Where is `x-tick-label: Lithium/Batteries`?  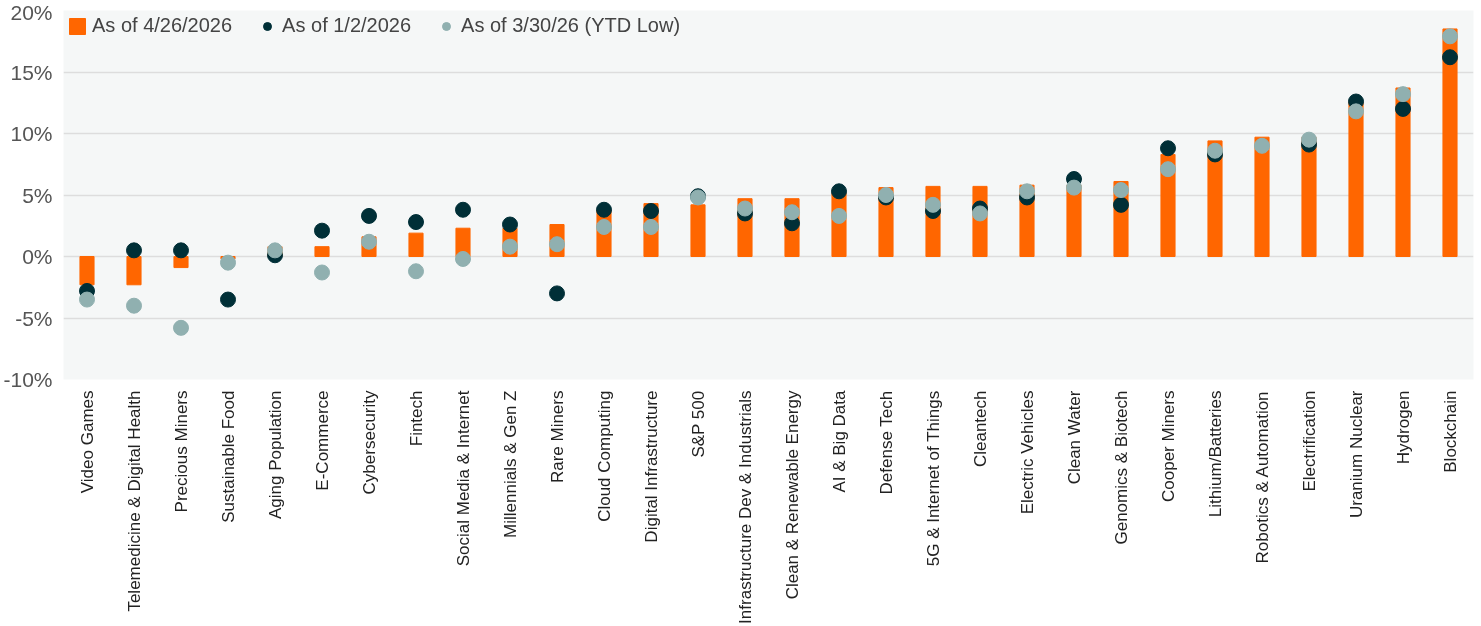 x-tick-label: Lithium/Batteries is located at coordinates (1215, 454).